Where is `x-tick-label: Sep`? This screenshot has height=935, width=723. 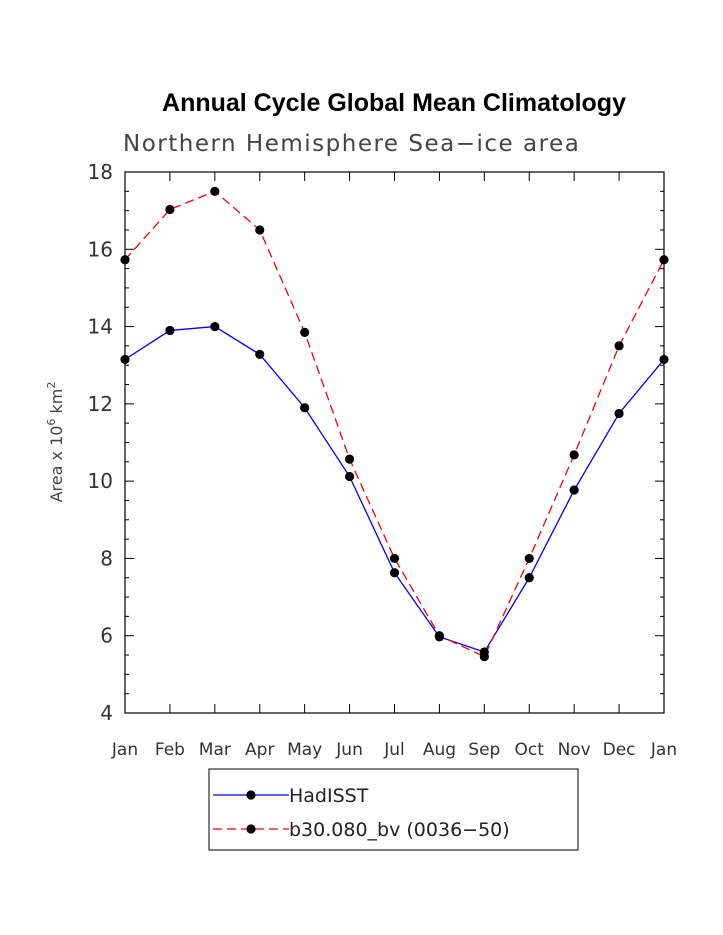
x-tick-label: Sep is located at coordinates (484, 750).